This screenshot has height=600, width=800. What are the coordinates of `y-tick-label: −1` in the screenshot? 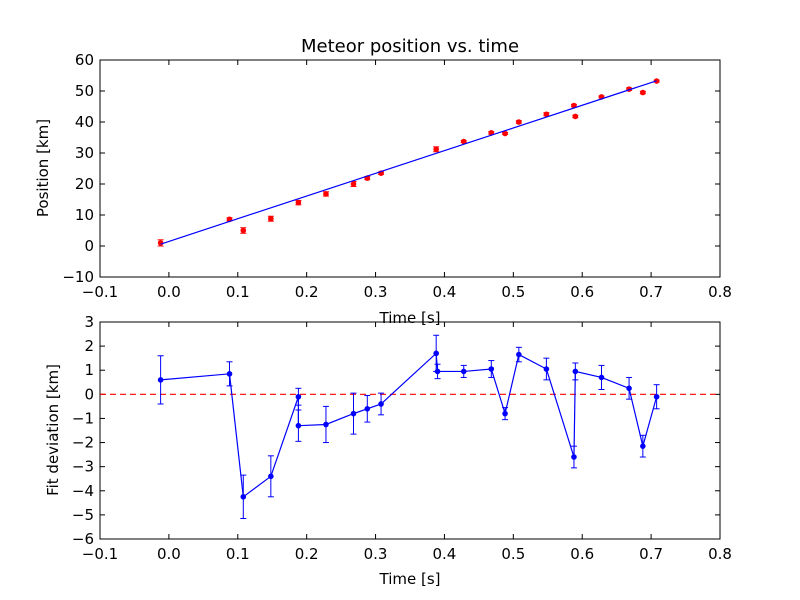 It's located at (83, 418).